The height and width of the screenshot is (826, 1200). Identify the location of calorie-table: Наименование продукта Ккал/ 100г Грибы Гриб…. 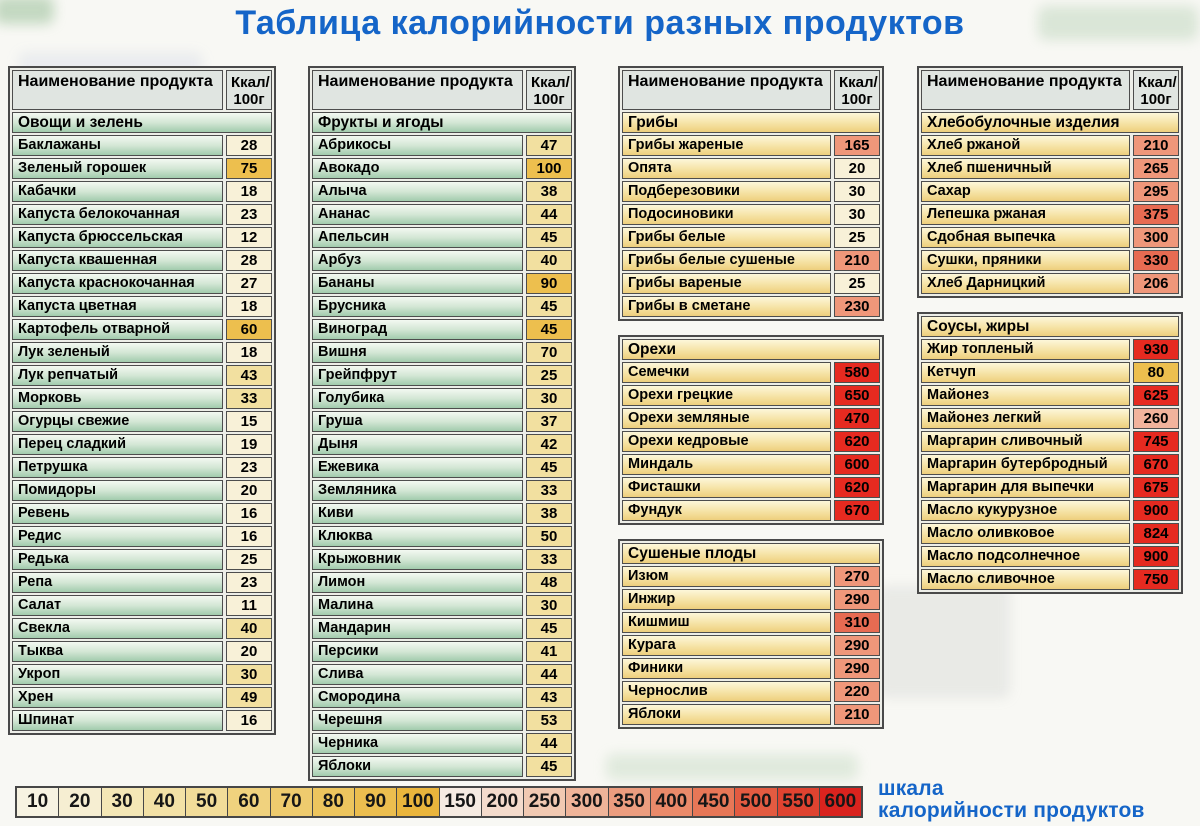
(751, 193).